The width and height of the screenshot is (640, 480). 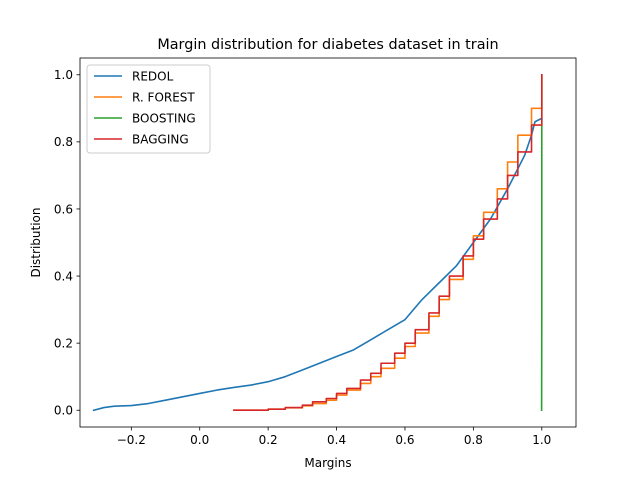 I want to click on legend: REDOL R. FOREST BOOSTING BAGGING, so click(x=148, y=109).